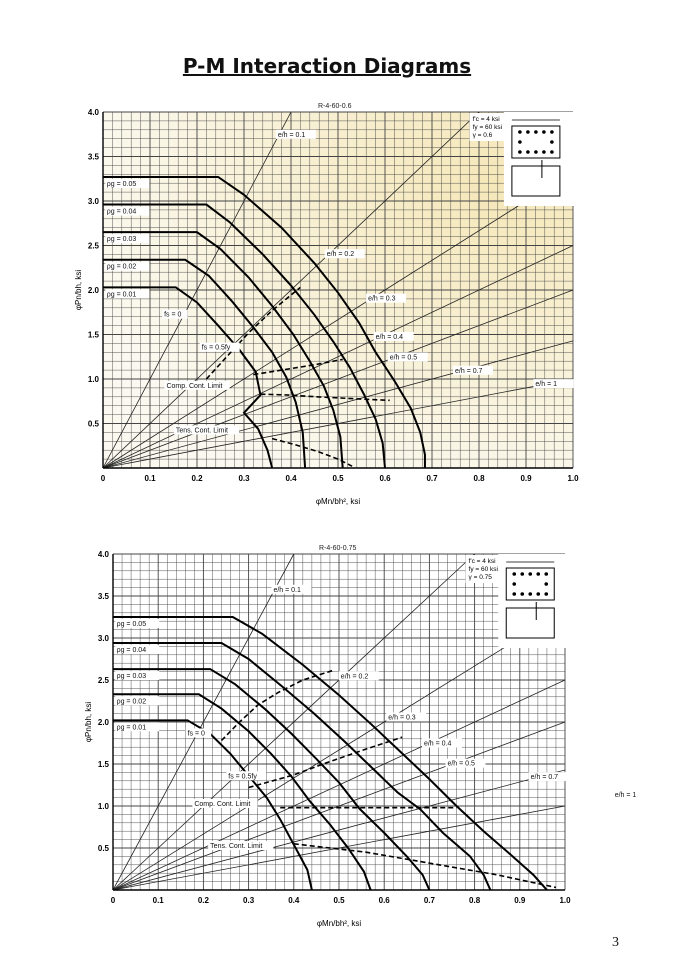 The image size is (686, 968). I want to click on x-tick-label: 0, so click(113, 900).